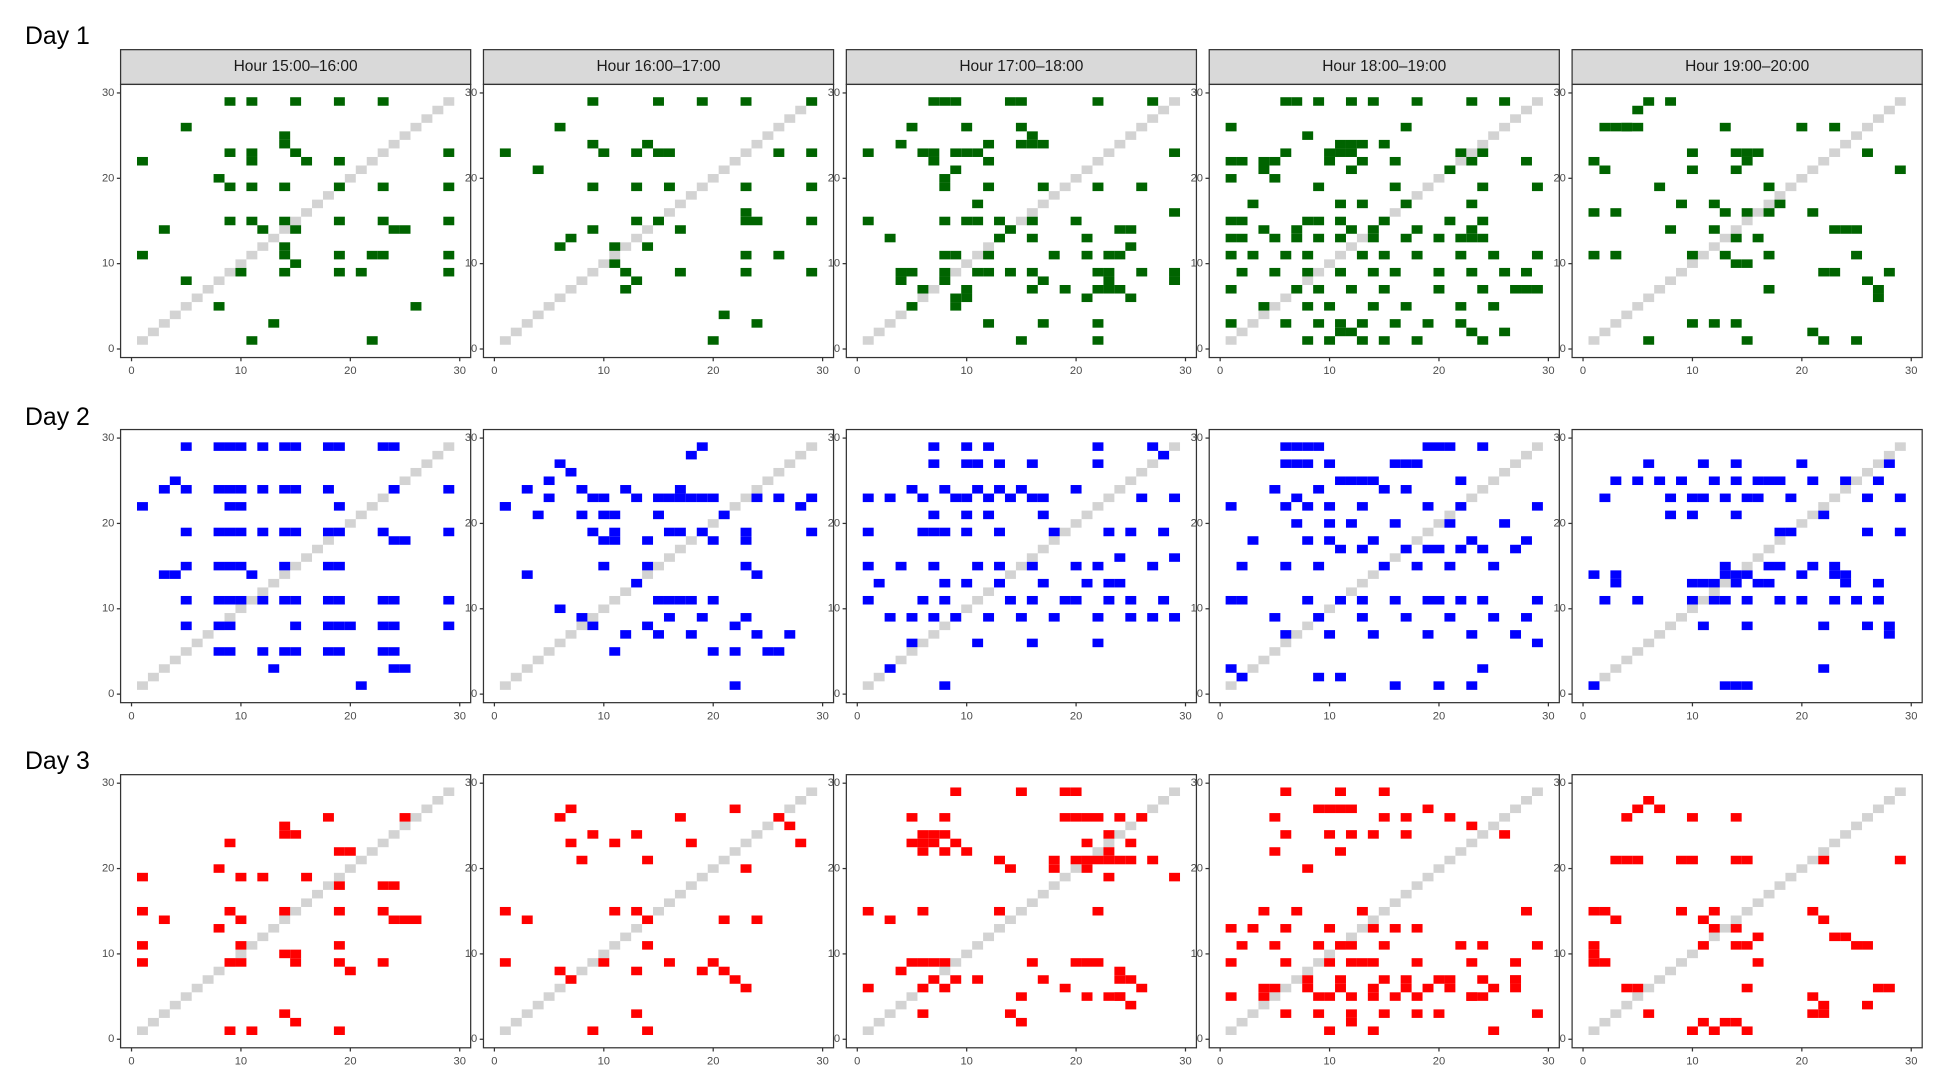 This screenshot has width=1937, height=1090. What do you see at coordinates (108, 438) in the screenshot?
I see `y-tick-label: 30` at bounding box center [108, 438].